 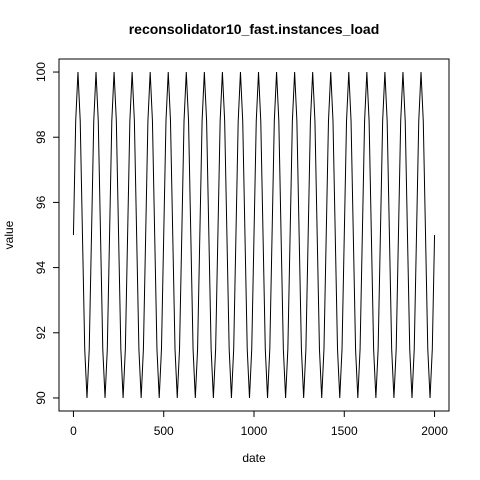 I want to click on x-tick-label: 2000, so click(x=434, y=431).